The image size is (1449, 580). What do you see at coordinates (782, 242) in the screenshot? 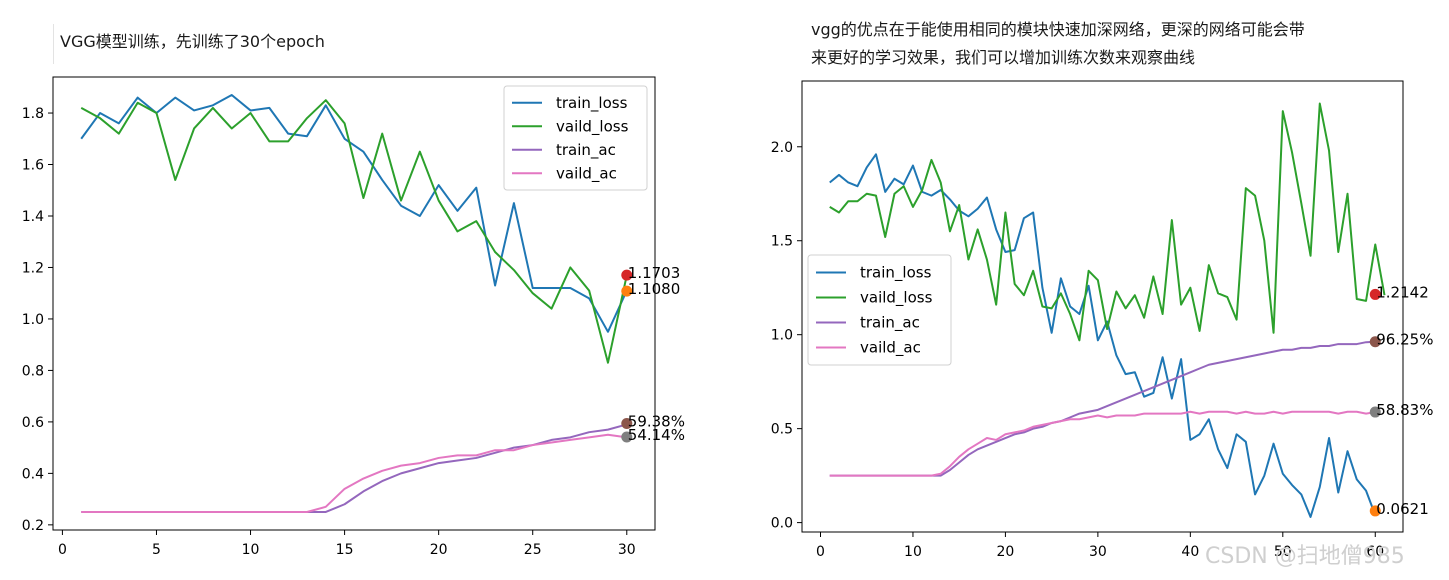
I see `y-tick-label: 1.5` at bounding box center [782, 242].